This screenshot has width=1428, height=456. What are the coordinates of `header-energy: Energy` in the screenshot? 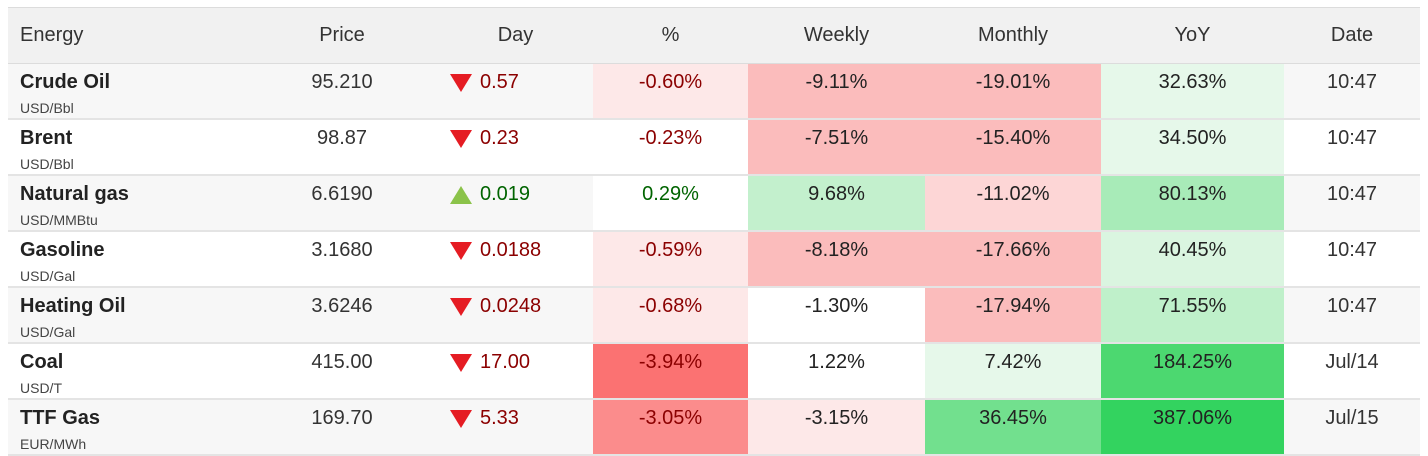 It's located at (127, 35).